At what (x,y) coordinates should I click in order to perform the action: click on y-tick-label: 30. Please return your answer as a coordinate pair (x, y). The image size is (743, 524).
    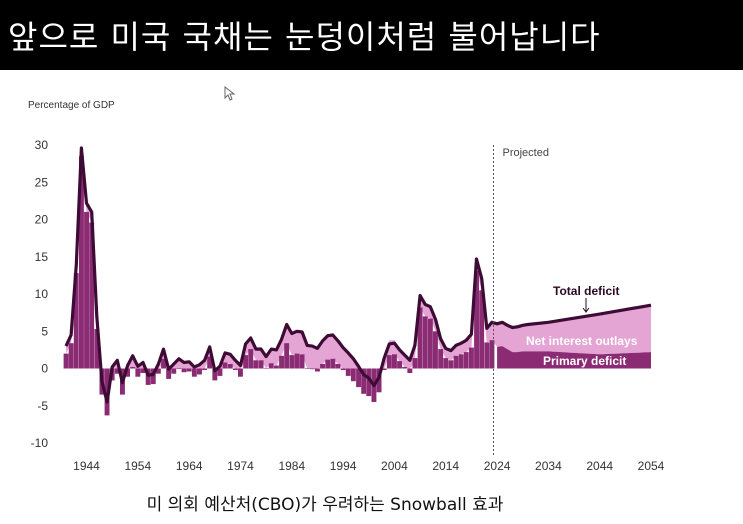
    Looking at the image, I should click on (42, 145).